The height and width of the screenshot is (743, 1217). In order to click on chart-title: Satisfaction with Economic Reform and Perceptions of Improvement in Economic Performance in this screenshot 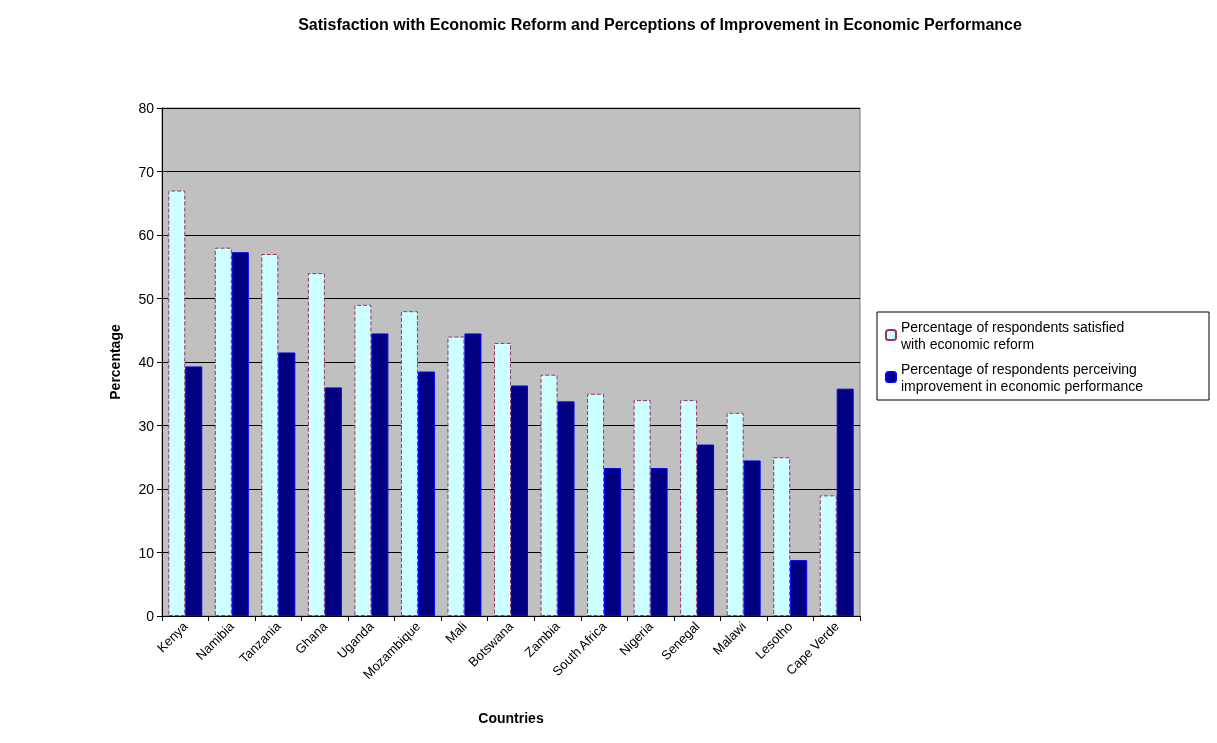, I will do `click(660, 24)`.